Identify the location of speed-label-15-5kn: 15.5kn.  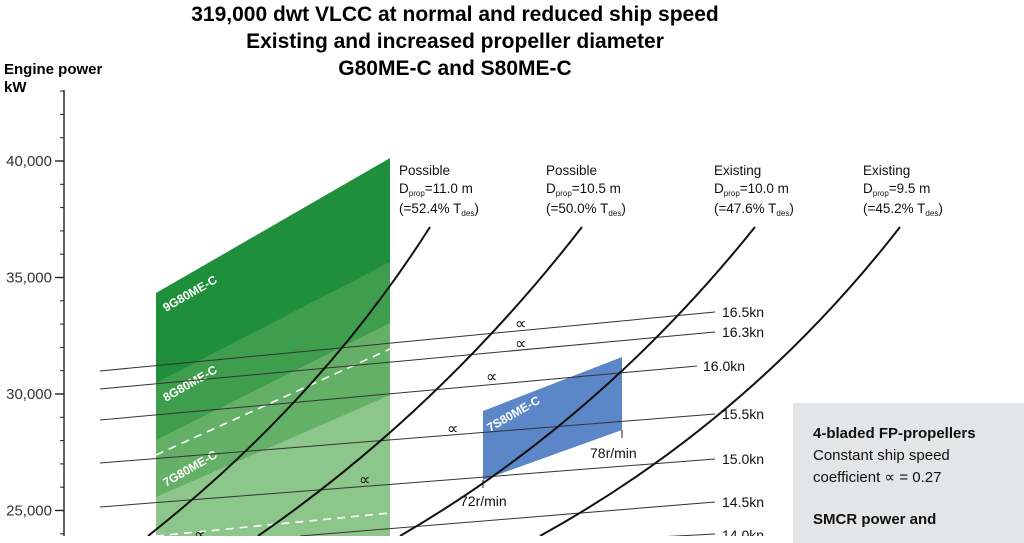
(743, 414).